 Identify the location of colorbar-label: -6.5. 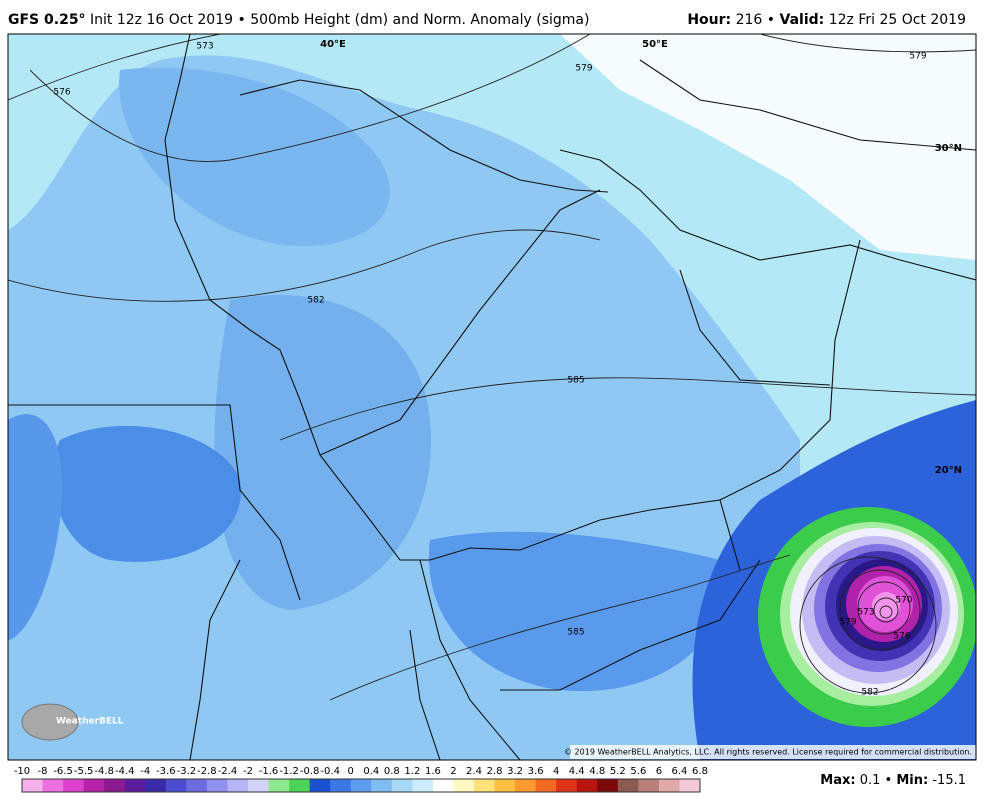
(63, 771).